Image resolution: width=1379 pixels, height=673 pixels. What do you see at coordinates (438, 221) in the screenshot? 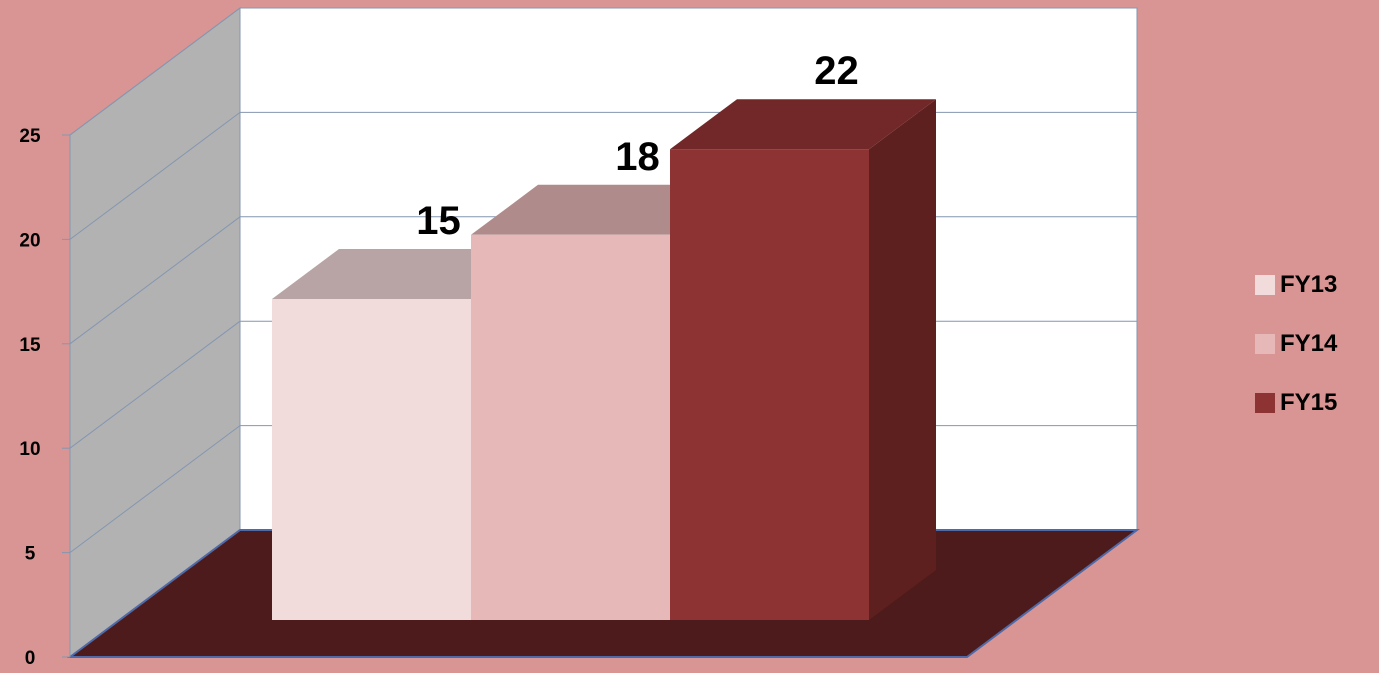
I see `data-label: 15` at bounding box center [438, 221].